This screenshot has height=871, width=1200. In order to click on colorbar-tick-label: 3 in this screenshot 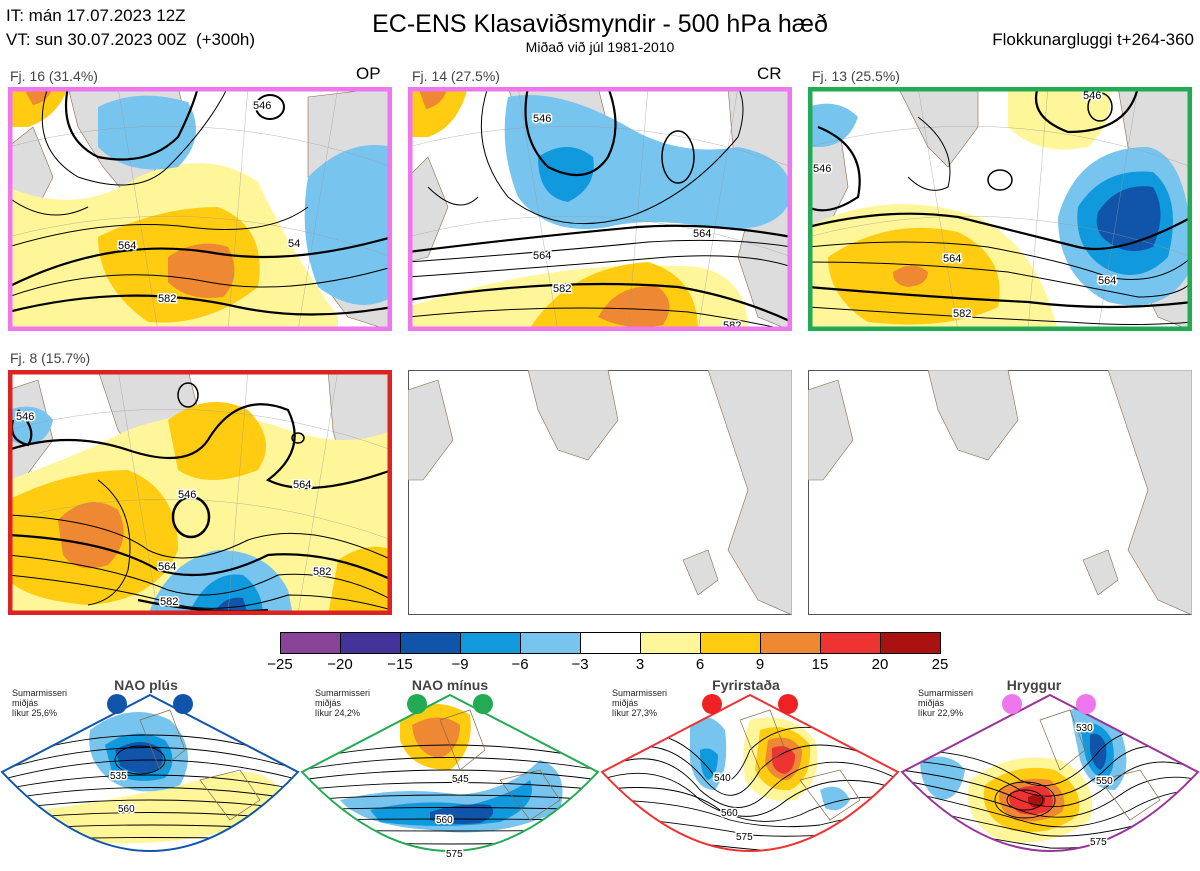, I will do `click(640, 664)`.